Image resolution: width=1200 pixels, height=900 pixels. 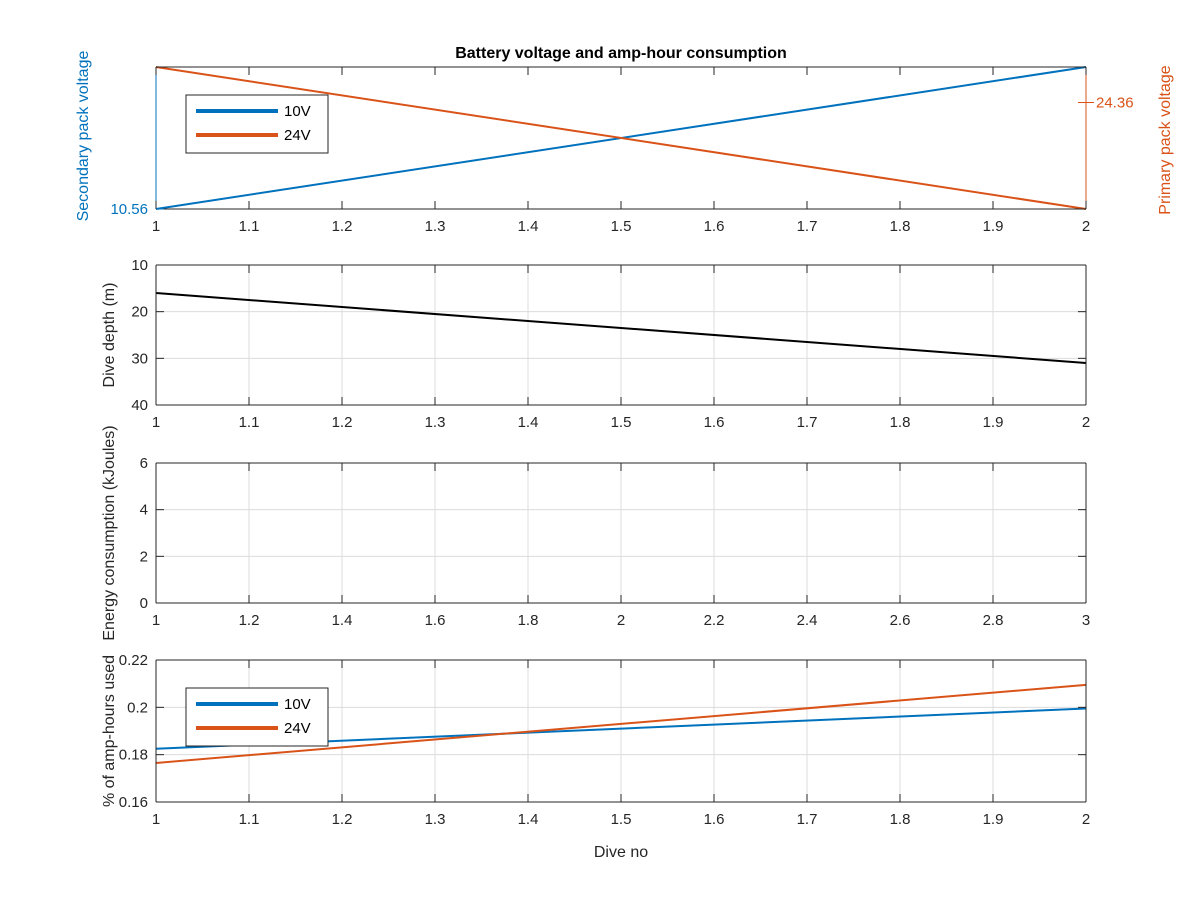 I want to click on y-tick-label: 10, so click(x=139, y=265).